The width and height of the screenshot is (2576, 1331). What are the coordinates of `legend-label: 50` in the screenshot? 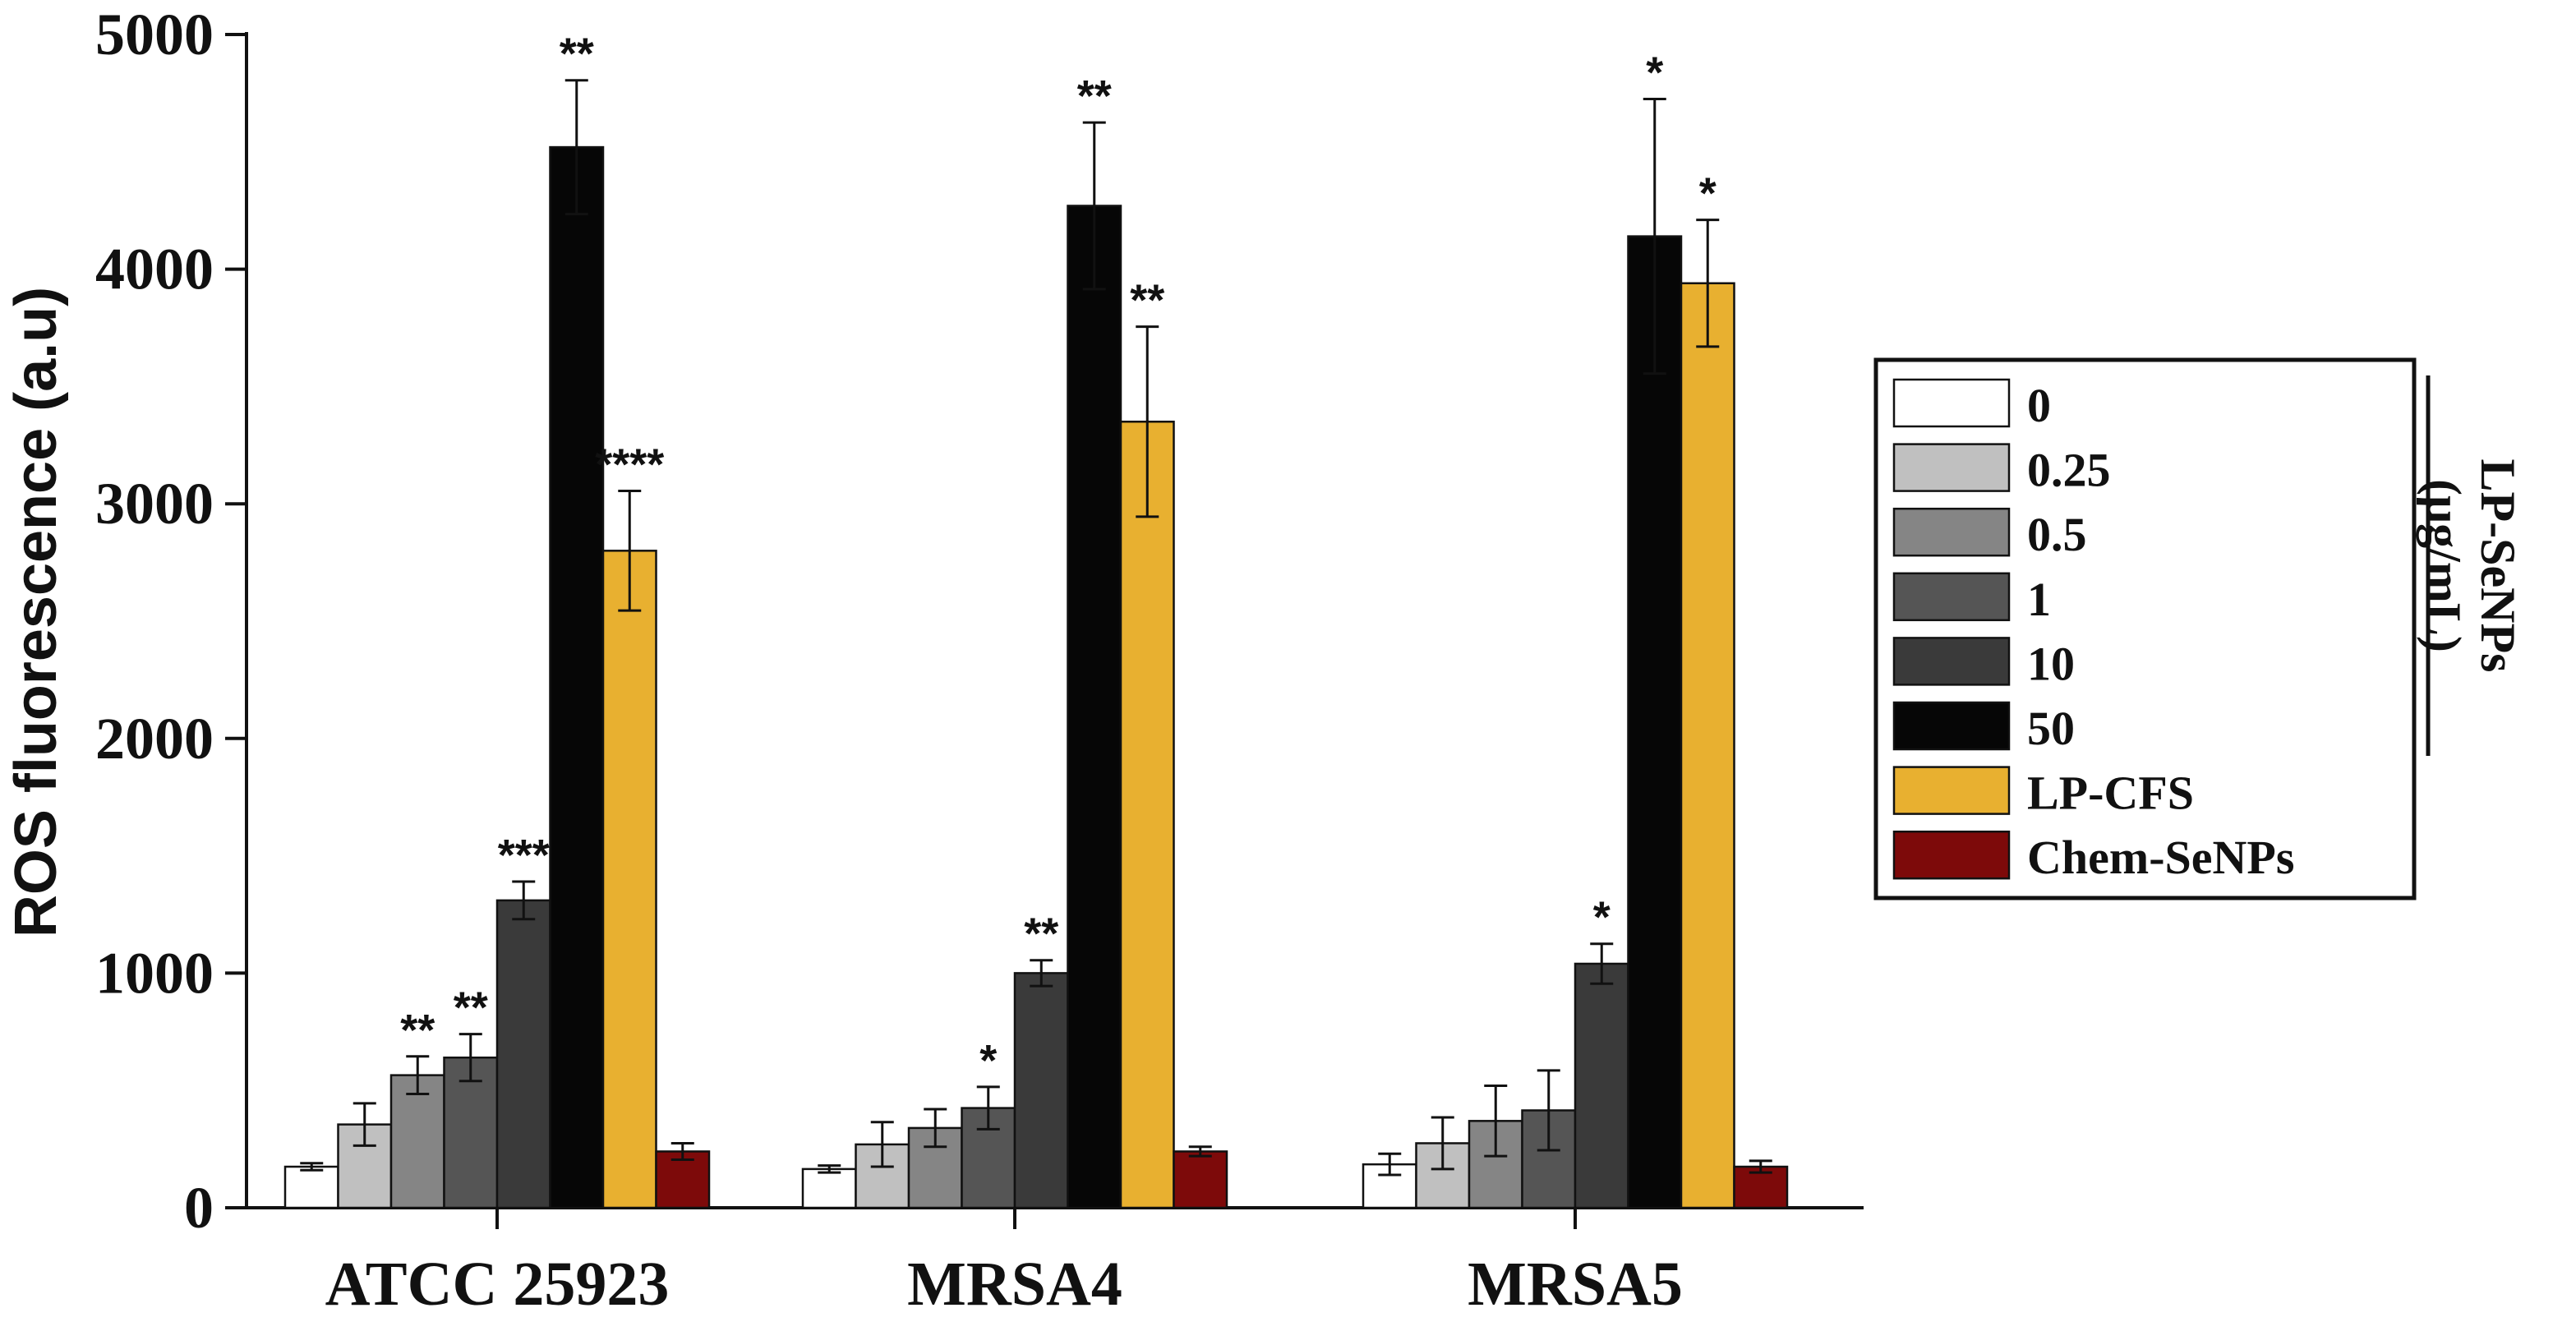 It's located at (2051, 728).